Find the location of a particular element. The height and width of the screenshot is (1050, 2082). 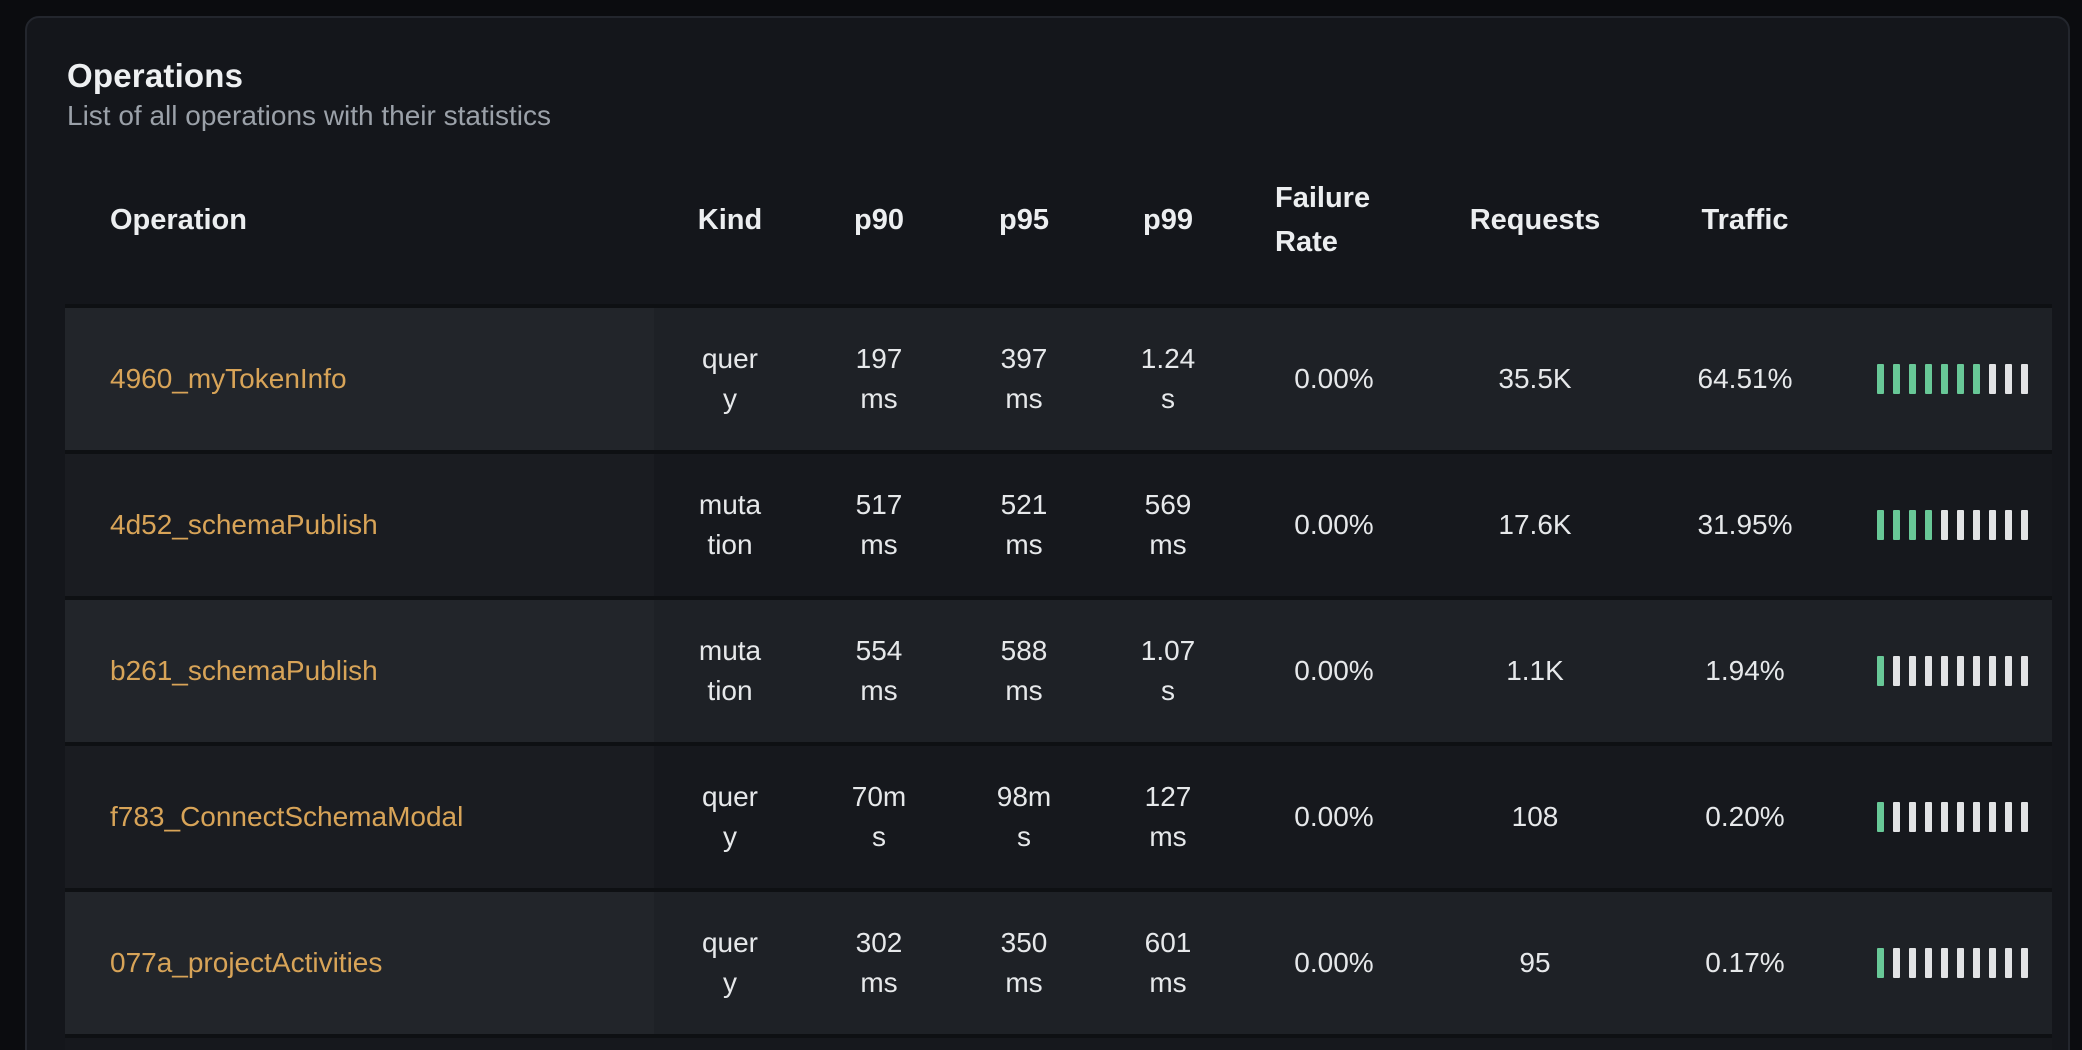

operation-link: f783_ConnectSchemaModal is located at coordinates (287, 816).